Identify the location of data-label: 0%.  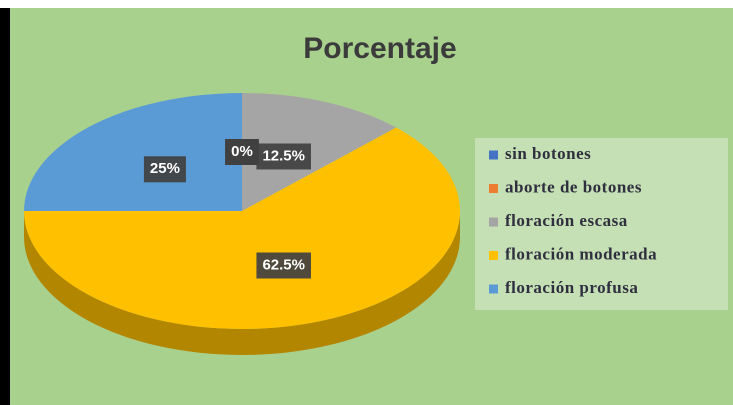
(242, 152).